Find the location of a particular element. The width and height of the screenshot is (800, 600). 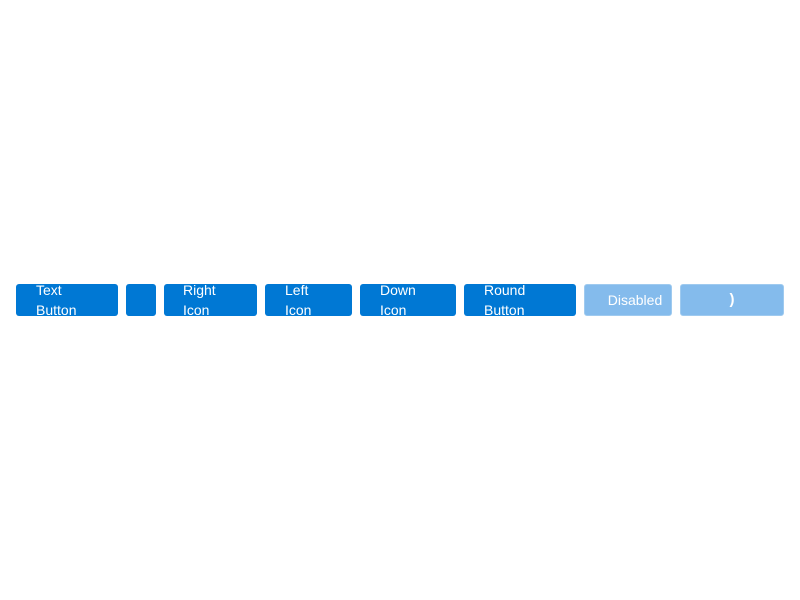

icon-only-button is located at coordinates (141, 300).